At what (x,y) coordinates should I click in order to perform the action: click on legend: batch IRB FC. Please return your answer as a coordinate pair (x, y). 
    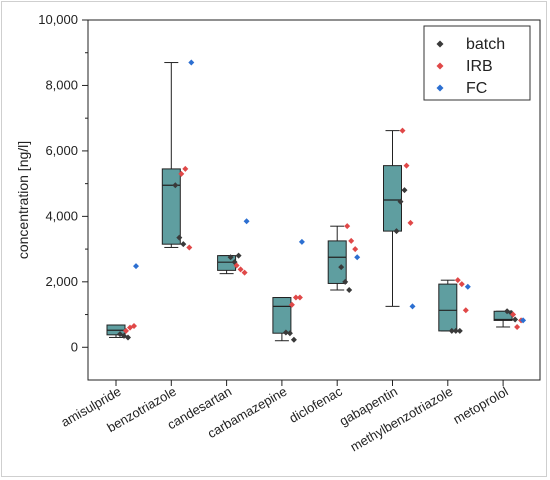
    Looking at the image, I should click on (477, 63).